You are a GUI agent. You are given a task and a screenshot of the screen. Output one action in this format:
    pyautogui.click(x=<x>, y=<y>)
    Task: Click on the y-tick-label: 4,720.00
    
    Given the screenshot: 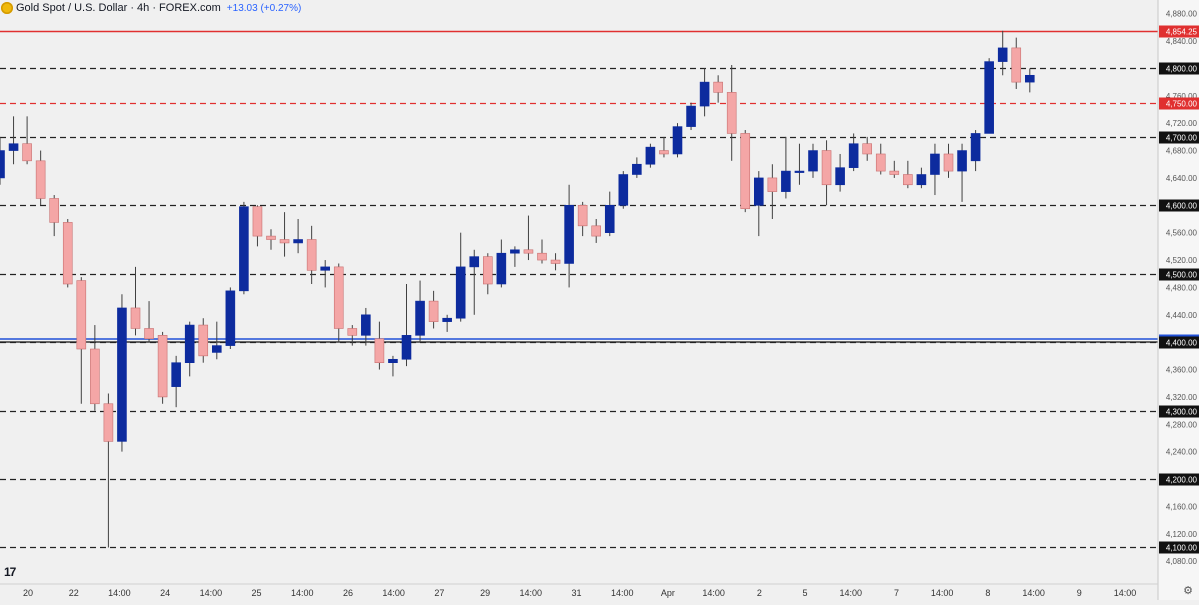 What is the action you would take?
    pyautogui.click(x=1182, y=123)
    